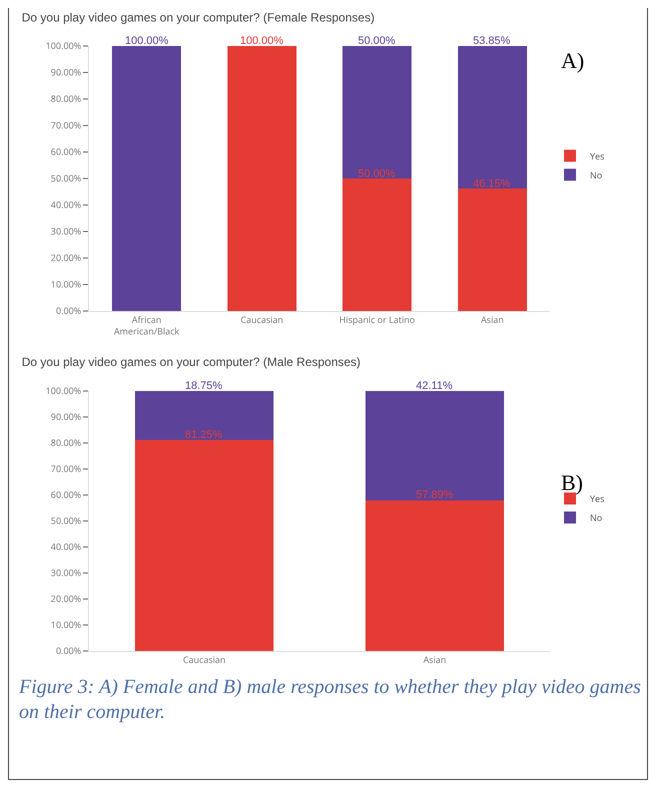 The height and width of the screenshot is (788, 657). I want to click on text: A), so click(572, 60).